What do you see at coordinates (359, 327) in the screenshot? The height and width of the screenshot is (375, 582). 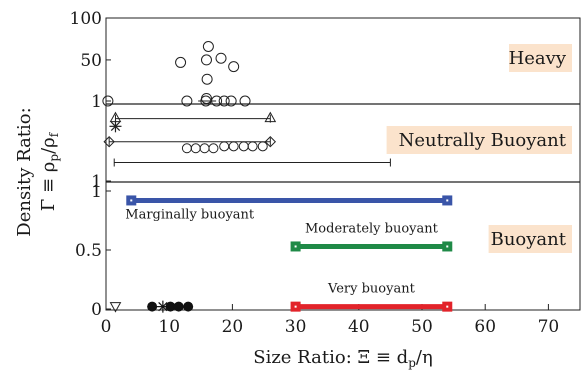 I see `x-tick-label: 40` at bounding box center [359, 327].